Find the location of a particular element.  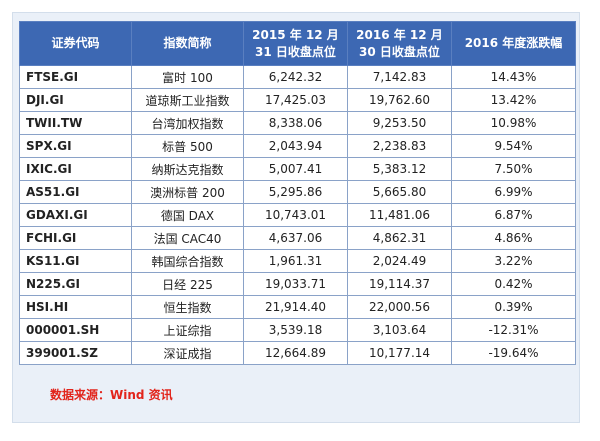

cell-name: 法国 CAC40 is located at coordinates (187, 238).